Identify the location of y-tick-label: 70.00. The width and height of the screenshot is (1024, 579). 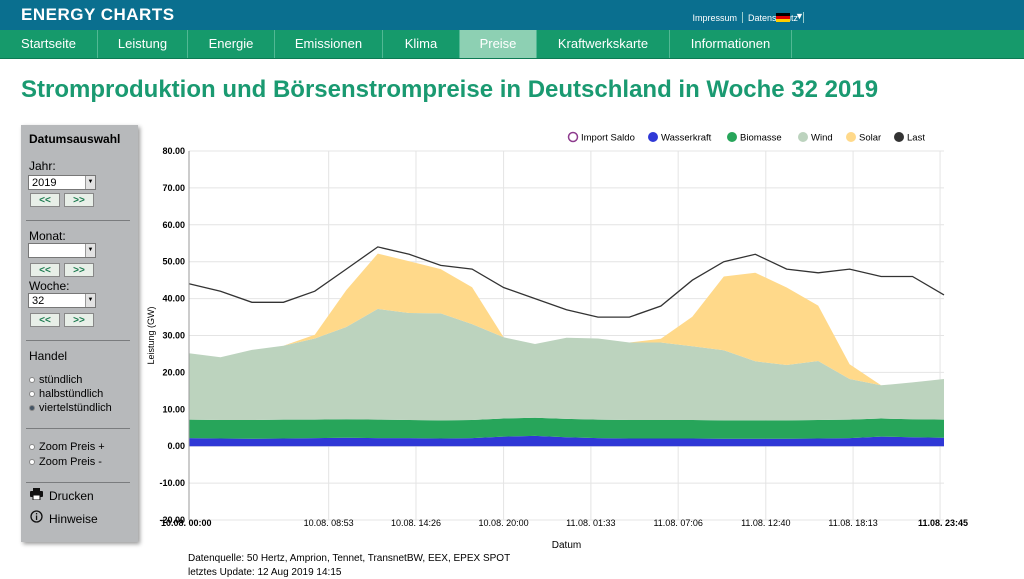
(173, 188).